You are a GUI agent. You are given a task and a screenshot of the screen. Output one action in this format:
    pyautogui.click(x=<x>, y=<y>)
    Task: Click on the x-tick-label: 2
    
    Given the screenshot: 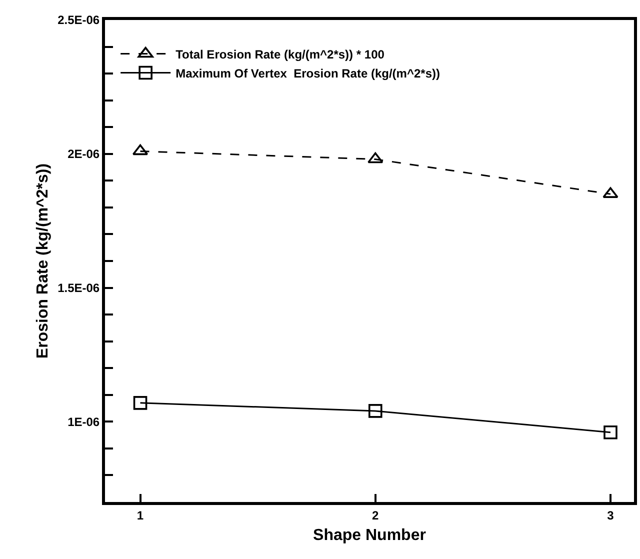 What is the action you would take?
    pyautogui.click(x=376, y=515)
    